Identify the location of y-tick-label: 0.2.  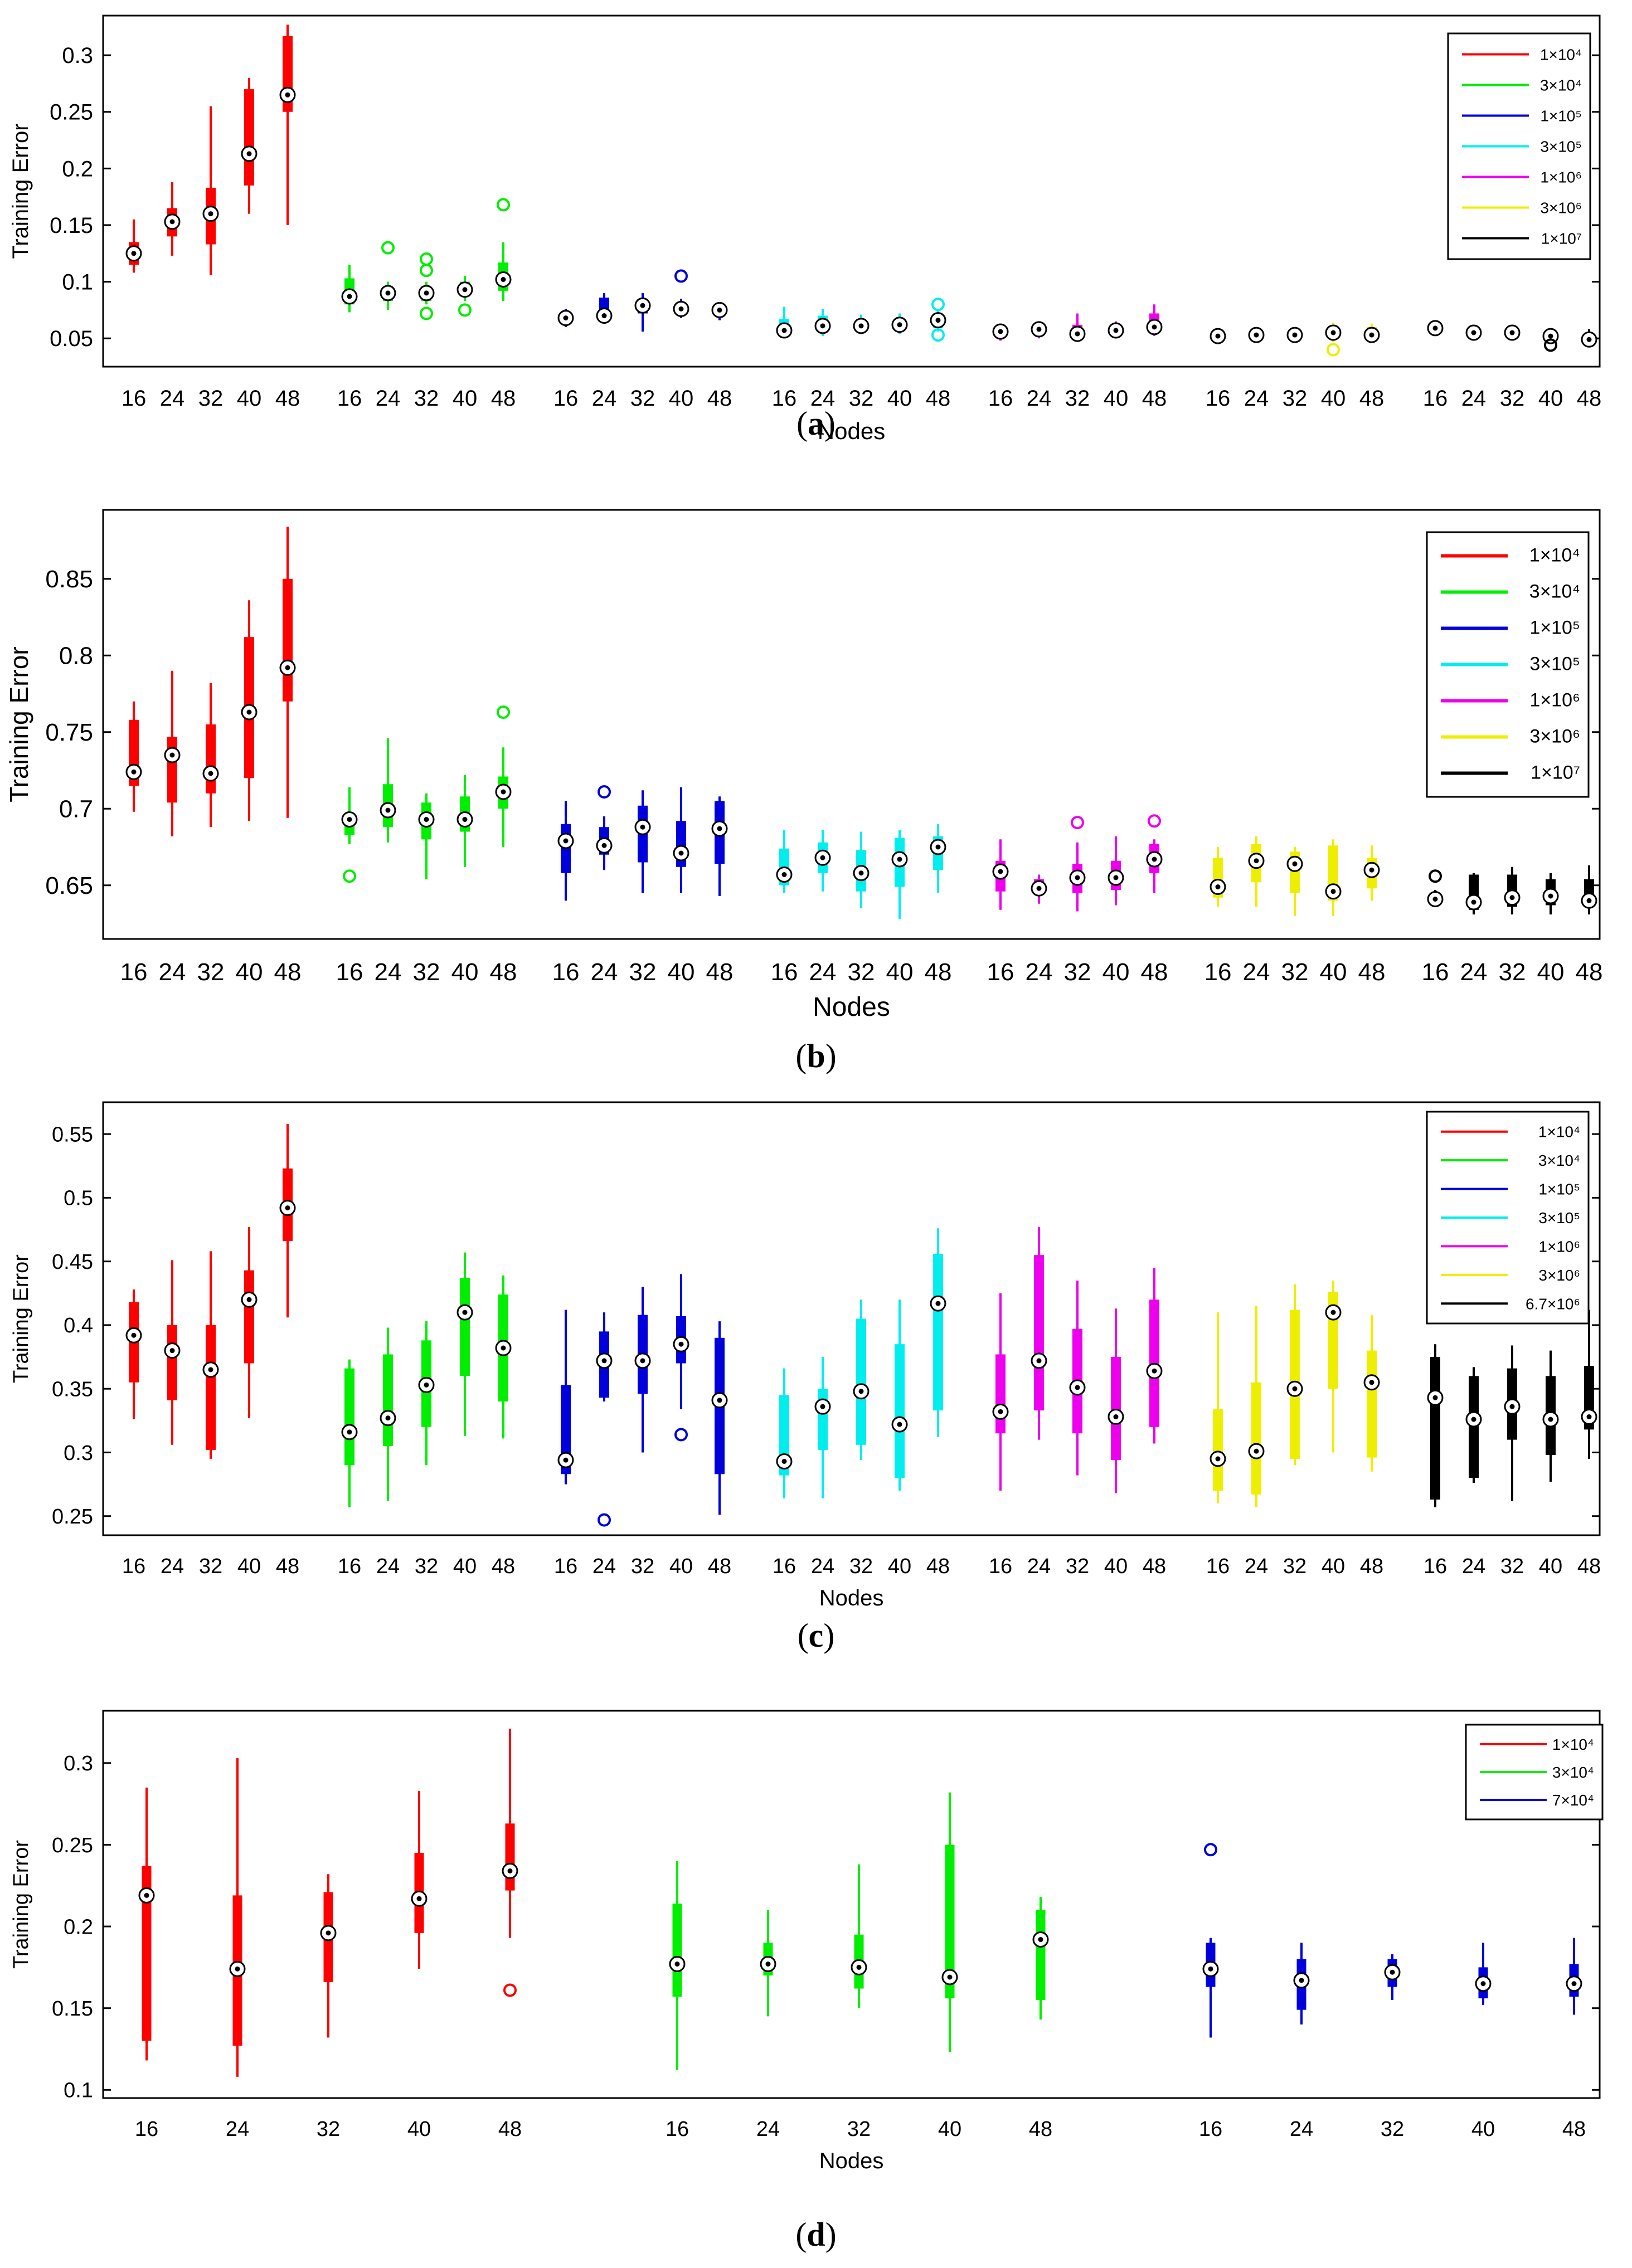
(77, 169).